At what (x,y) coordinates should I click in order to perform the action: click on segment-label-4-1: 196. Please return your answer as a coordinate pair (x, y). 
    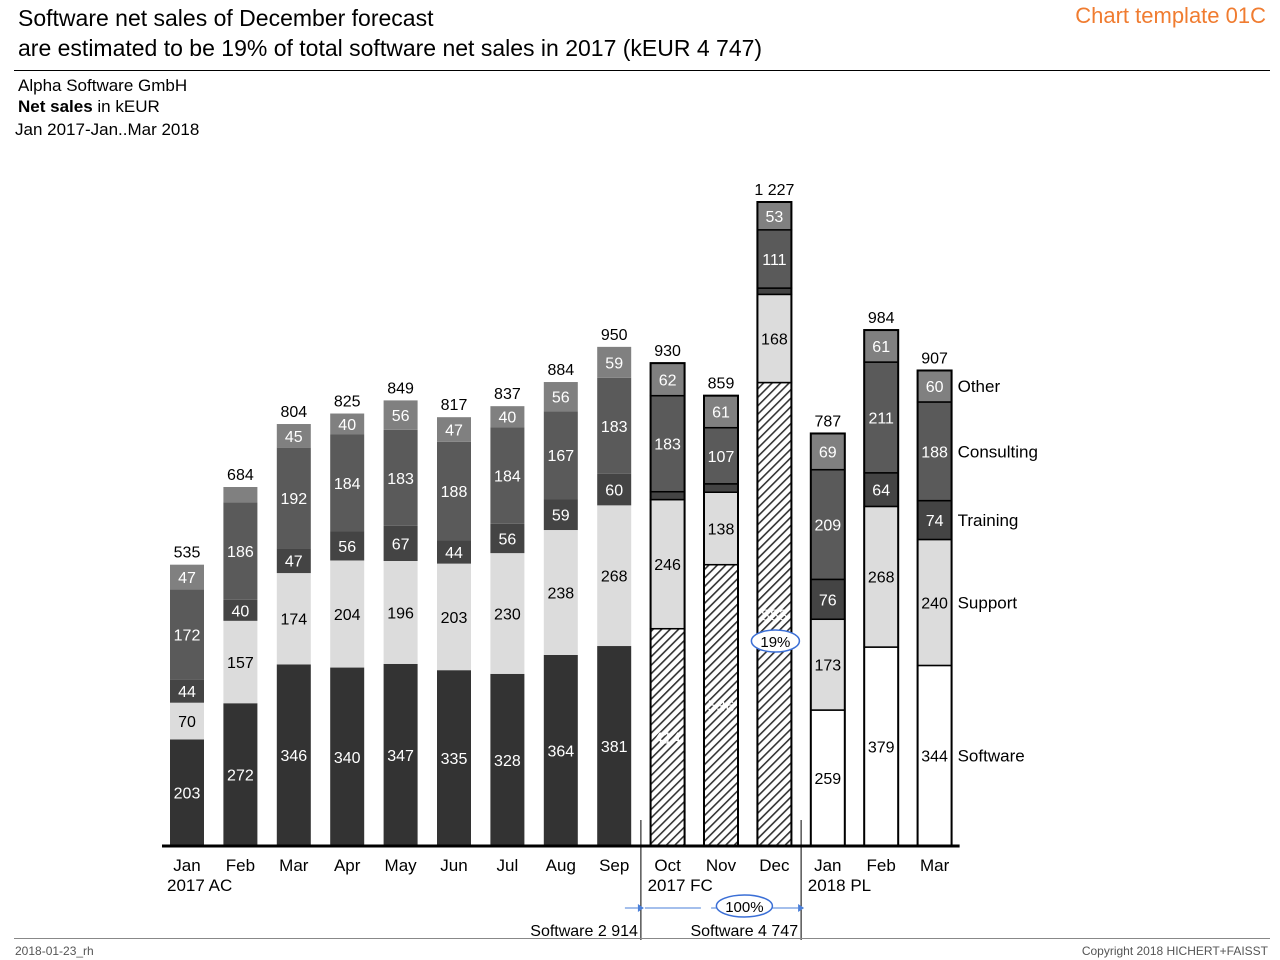
    Looking at the image, I should click on (400, 613).